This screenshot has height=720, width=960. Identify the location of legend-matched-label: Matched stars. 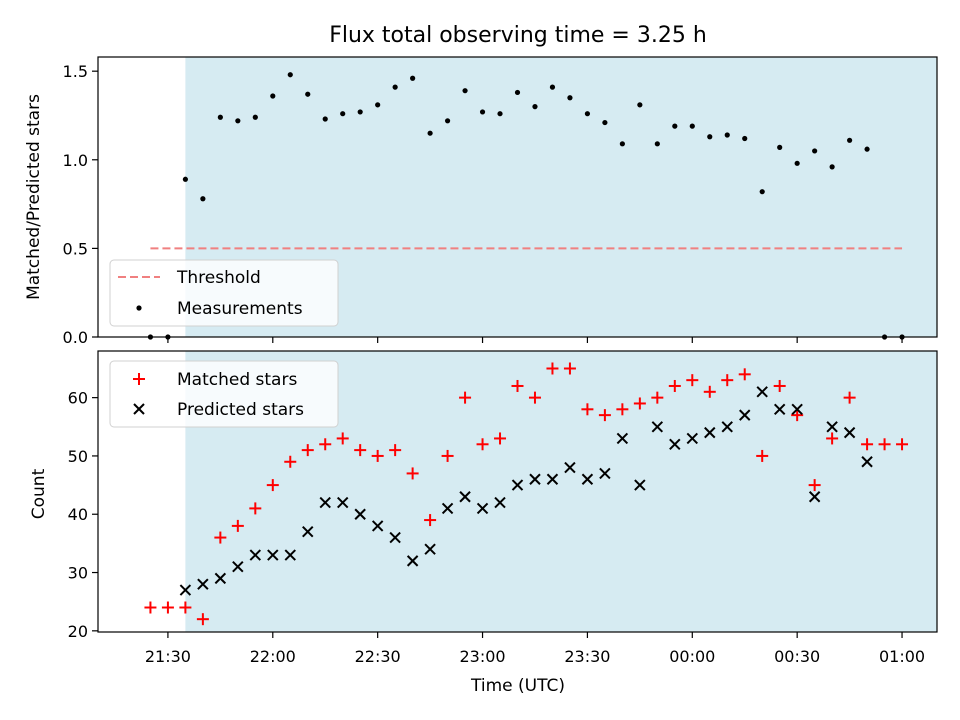
(237, 380).